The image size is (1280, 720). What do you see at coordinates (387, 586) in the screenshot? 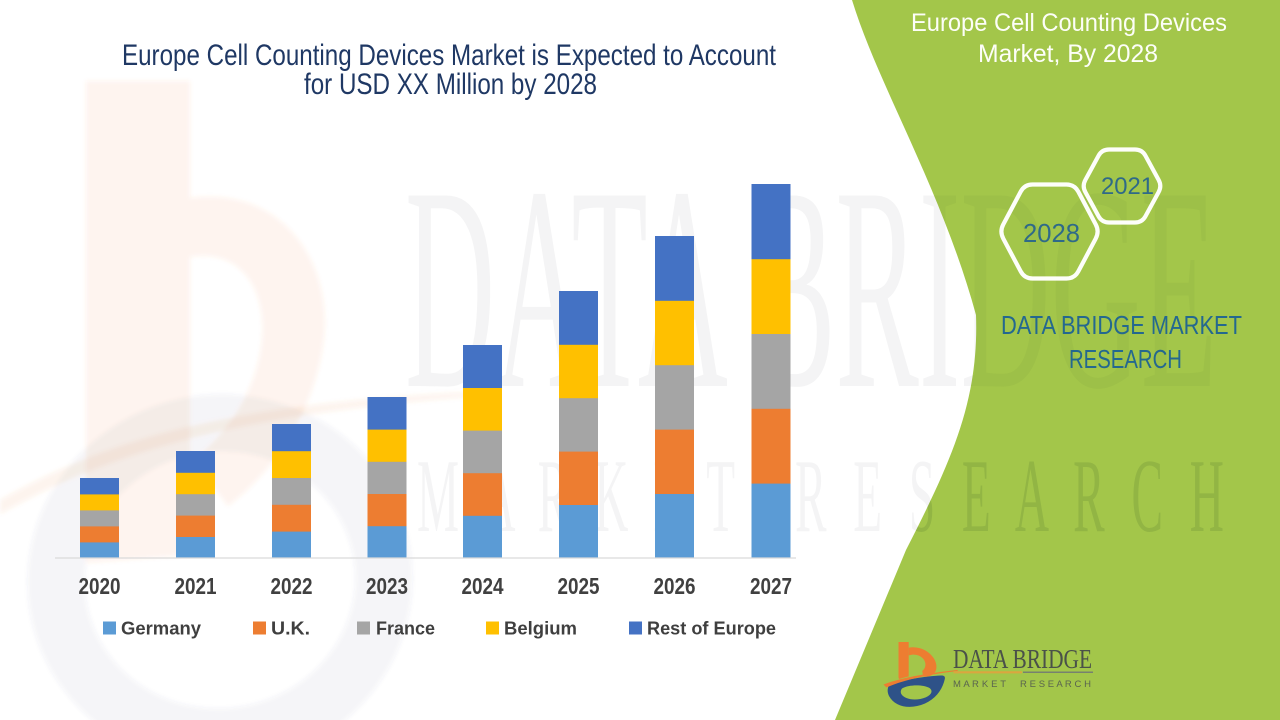
I see `svg-text: 2023` at bounding box center [387, 586].